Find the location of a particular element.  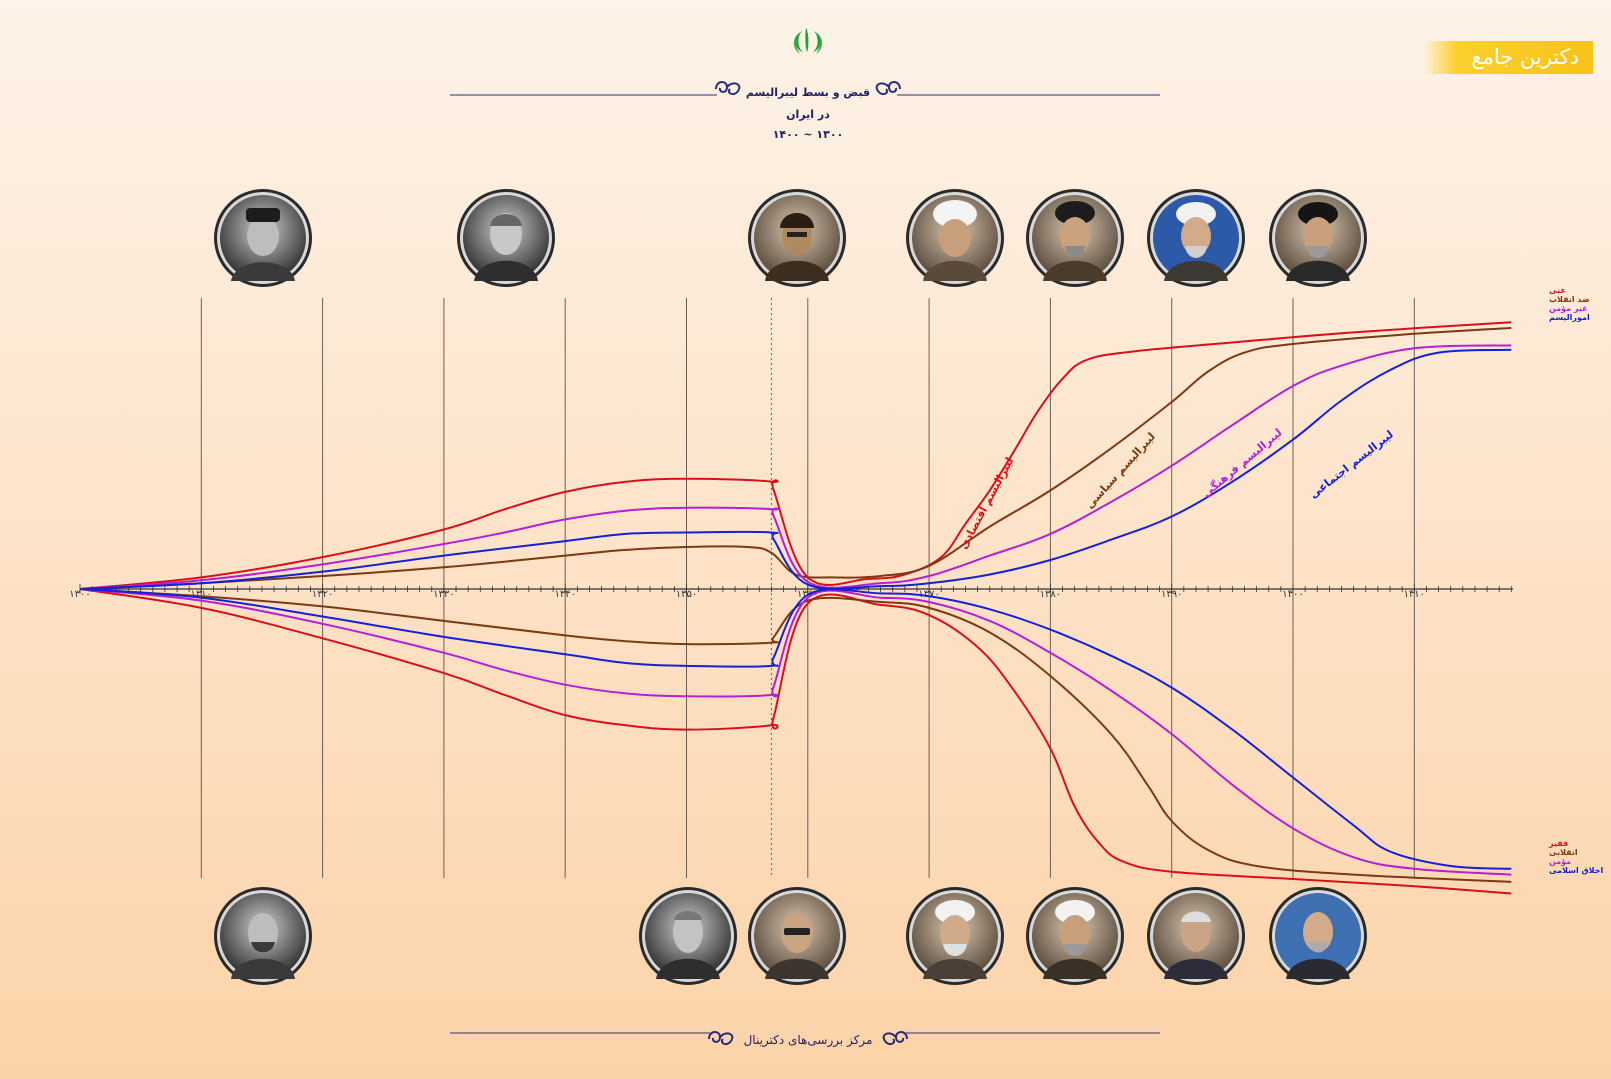

x-tick-label: ۱۳۰۰ is located at coordinates (79, 594).